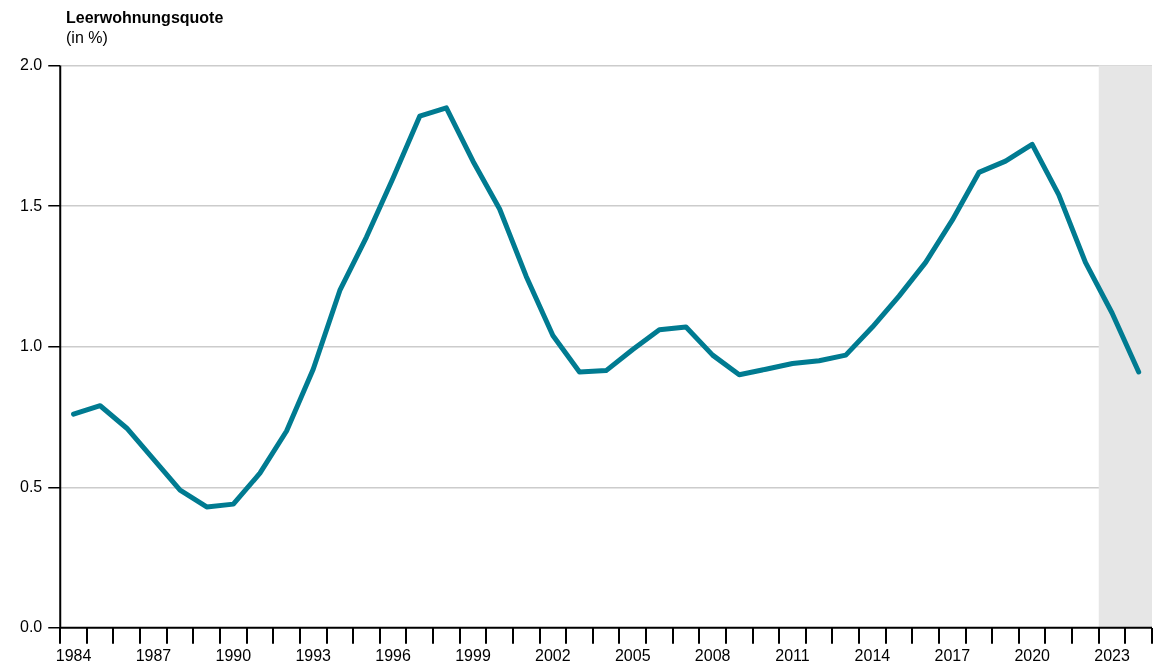 The width and height of the screenshot is (1155, 669). What do you see at coordinates (31, 346) in the screenshot?
I see `y-tick-label: 1.0` at bounding box center [31, 346].